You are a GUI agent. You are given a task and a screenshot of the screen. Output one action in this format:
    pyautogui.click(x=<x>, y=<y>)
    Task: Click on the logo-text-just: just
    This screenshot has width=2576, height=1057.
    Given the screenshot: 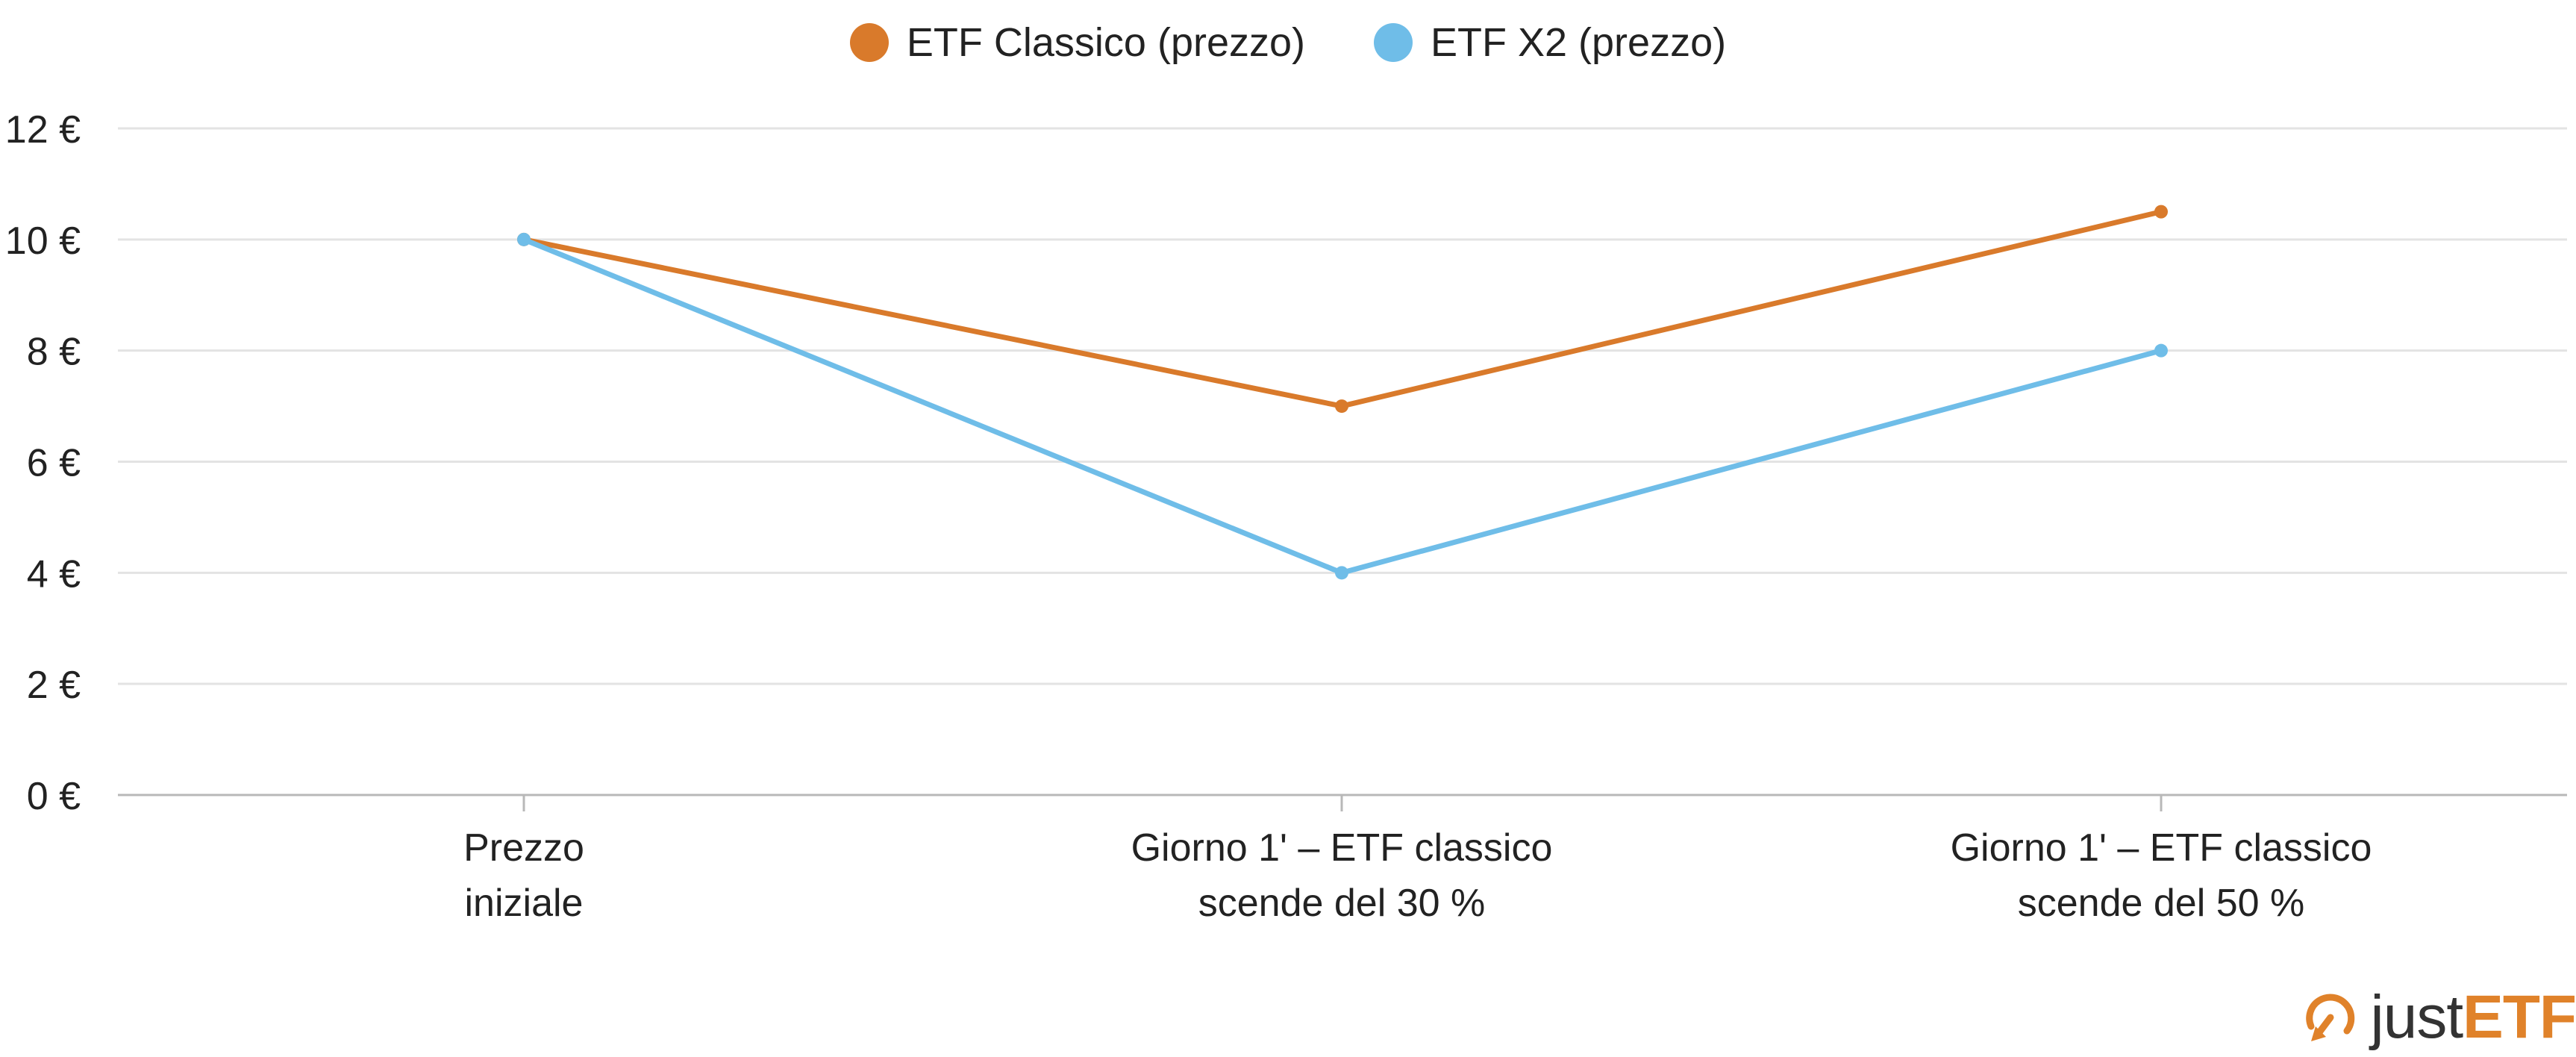 What is the action you would take?
    pyautogui.click(x=2417, y=1017)
    